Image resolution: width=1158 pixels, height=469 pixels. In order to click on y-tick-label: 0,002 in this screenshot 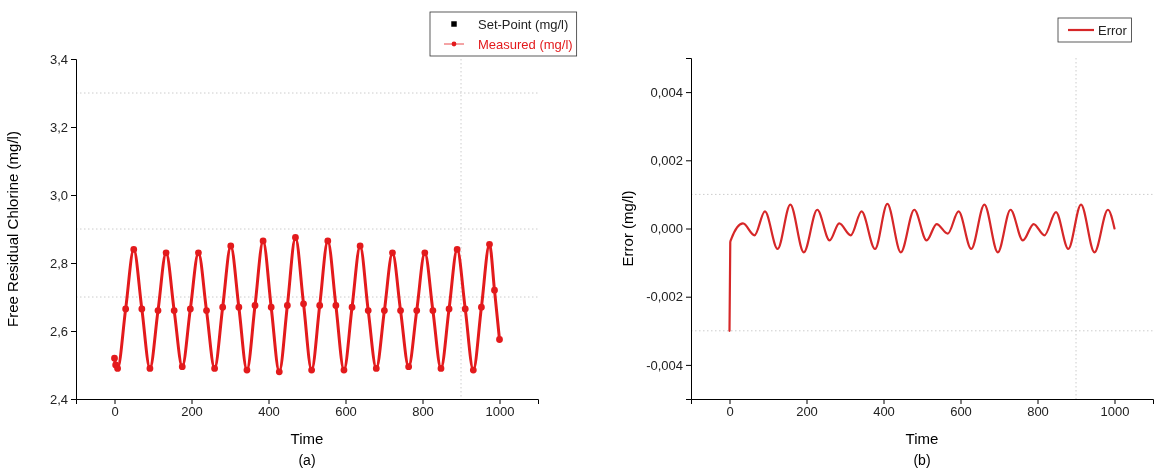, I will do `click(666, 160)`.